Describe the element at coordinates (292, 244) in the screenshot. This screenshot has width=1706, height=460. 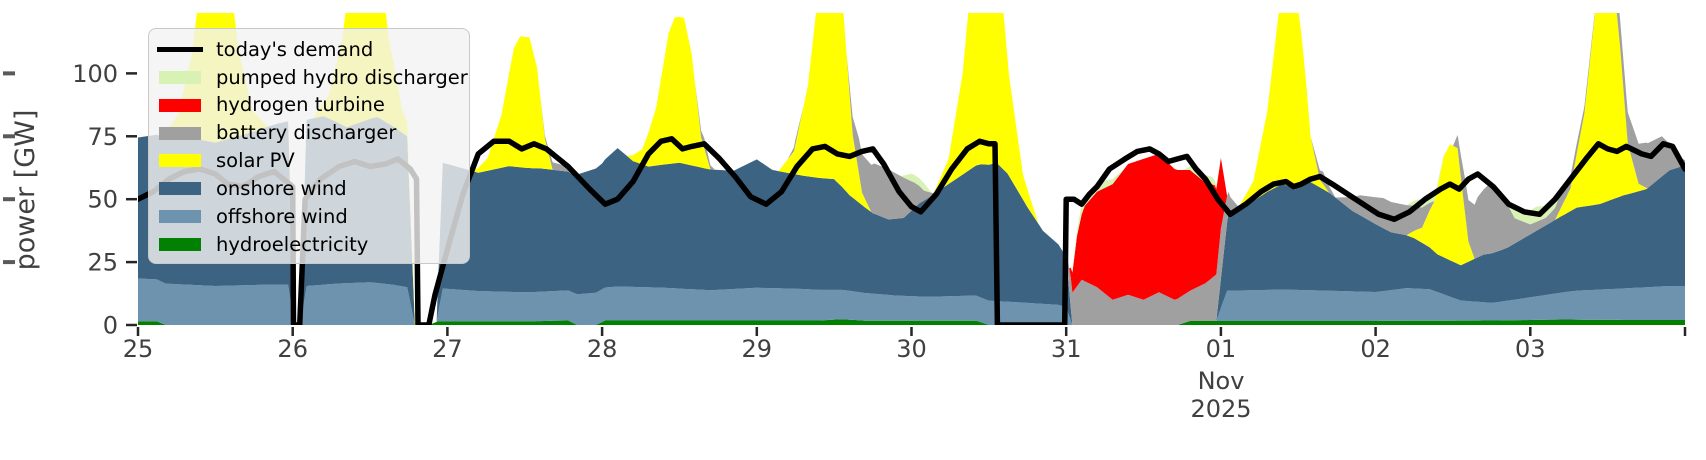
I see `legend-label: hydroelectricity` at that location.